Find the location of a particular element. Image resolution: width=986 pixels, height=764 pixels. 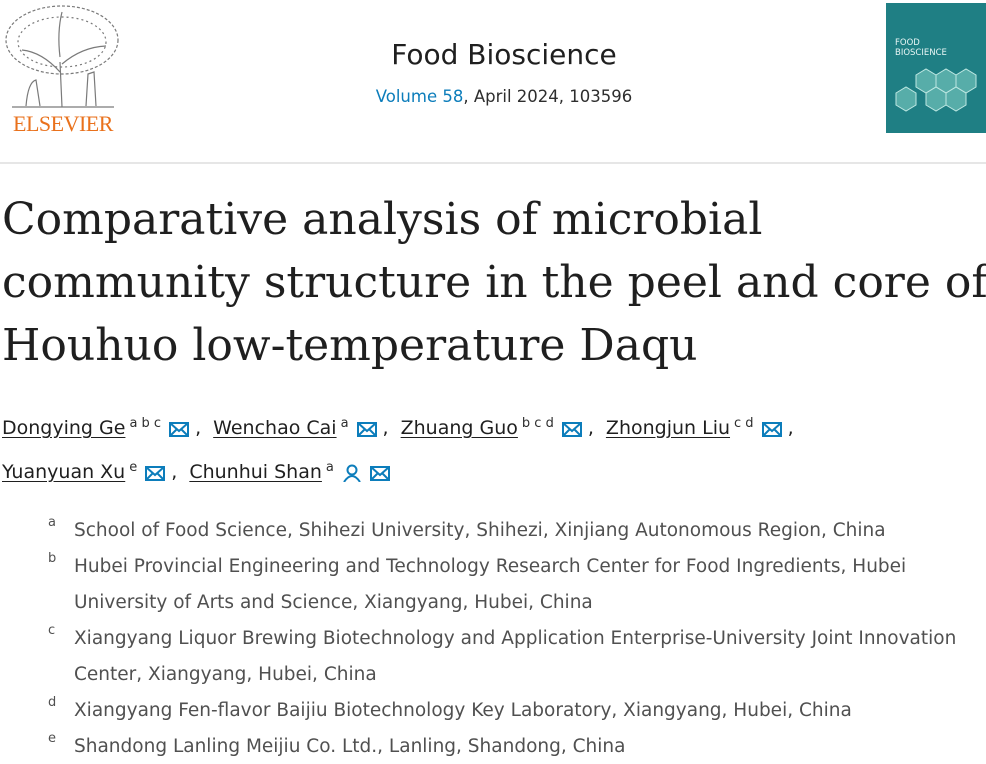

publisher-logo is located at coordinates (62, 56).